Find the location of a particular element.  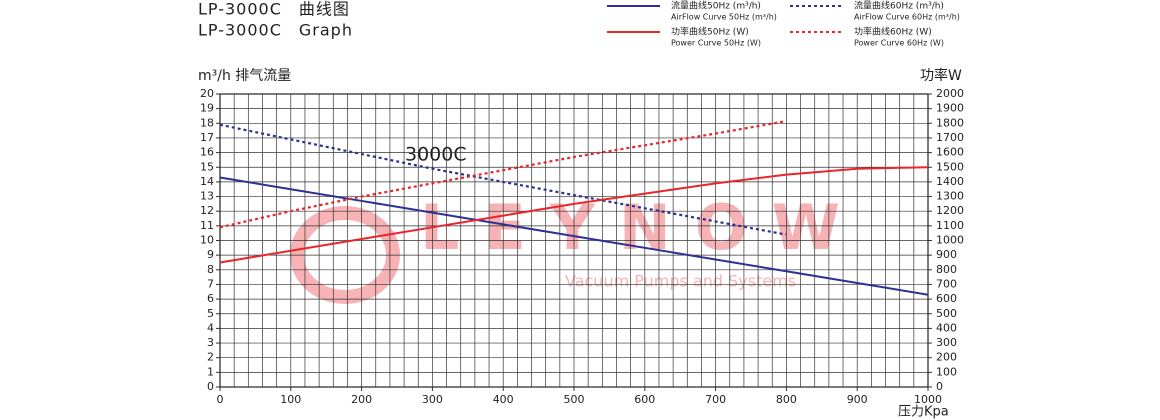

y-axis-label: m³/h 排气流量 is located at coordinates (244, 76).